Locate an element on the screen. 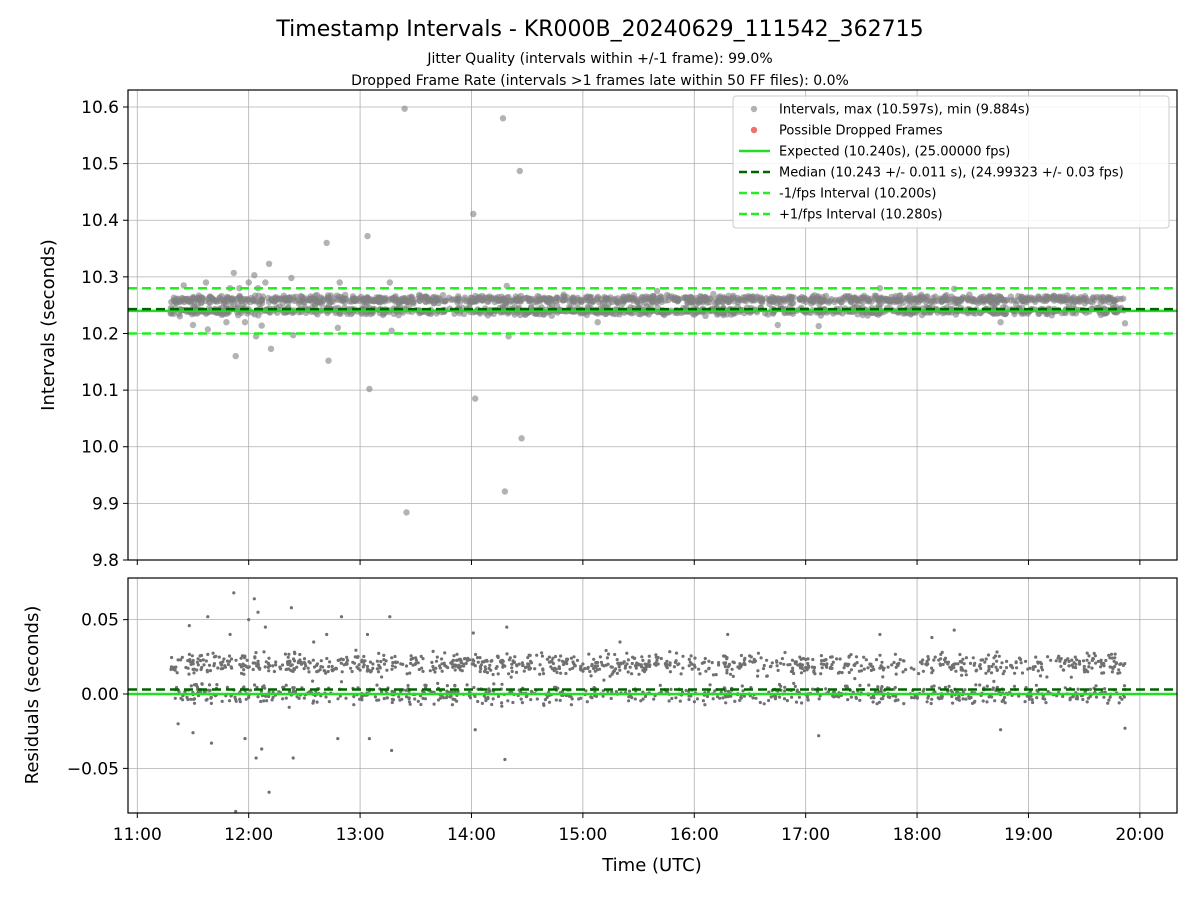  intervals-x-tick-marks is located at coordinates (638, 562).